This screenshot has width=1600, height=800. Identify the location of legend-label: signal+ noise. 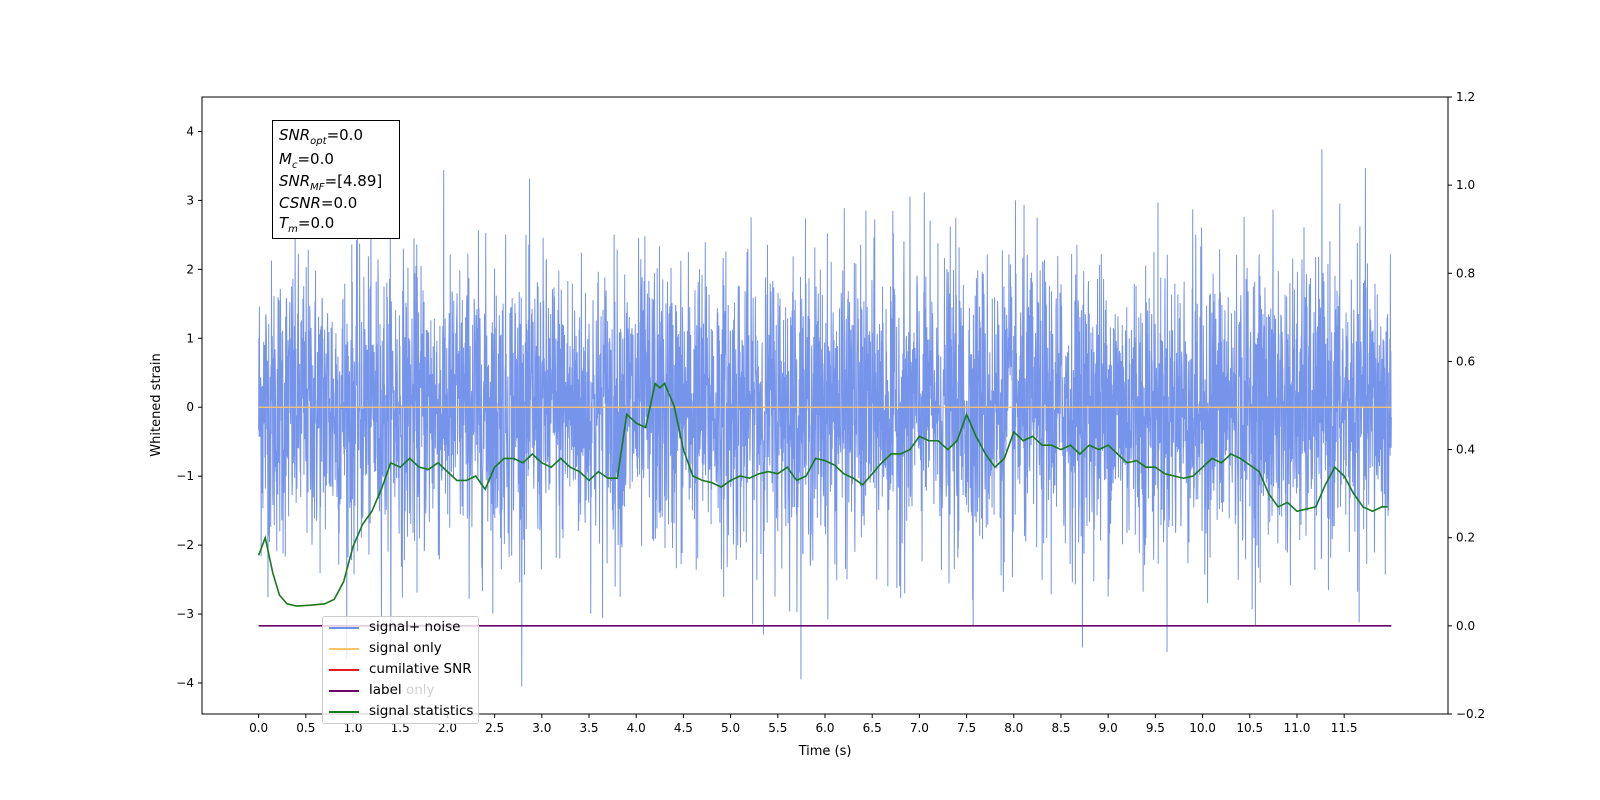
(415, 627).